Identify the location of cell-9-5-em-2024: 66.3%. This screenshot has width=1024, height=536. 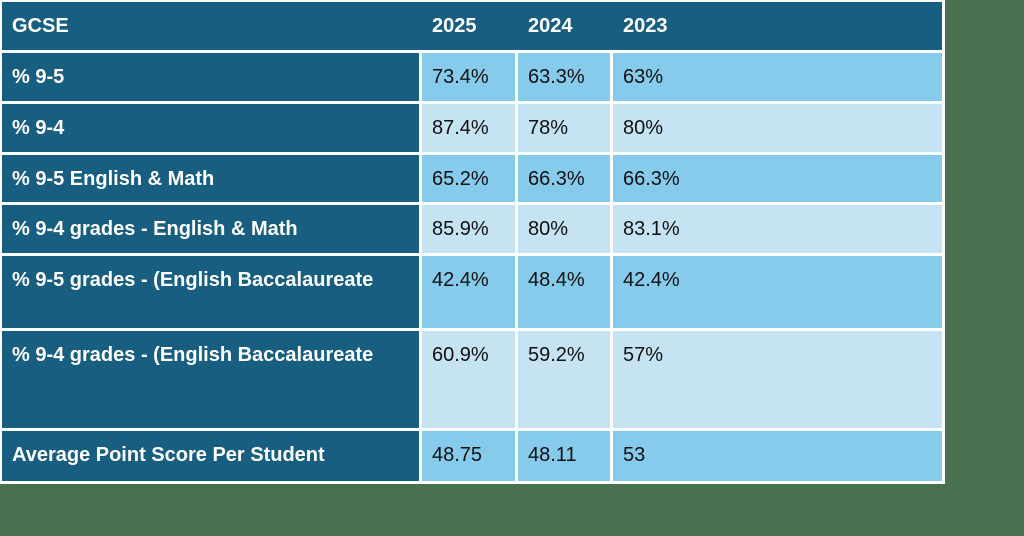
(565, 180).